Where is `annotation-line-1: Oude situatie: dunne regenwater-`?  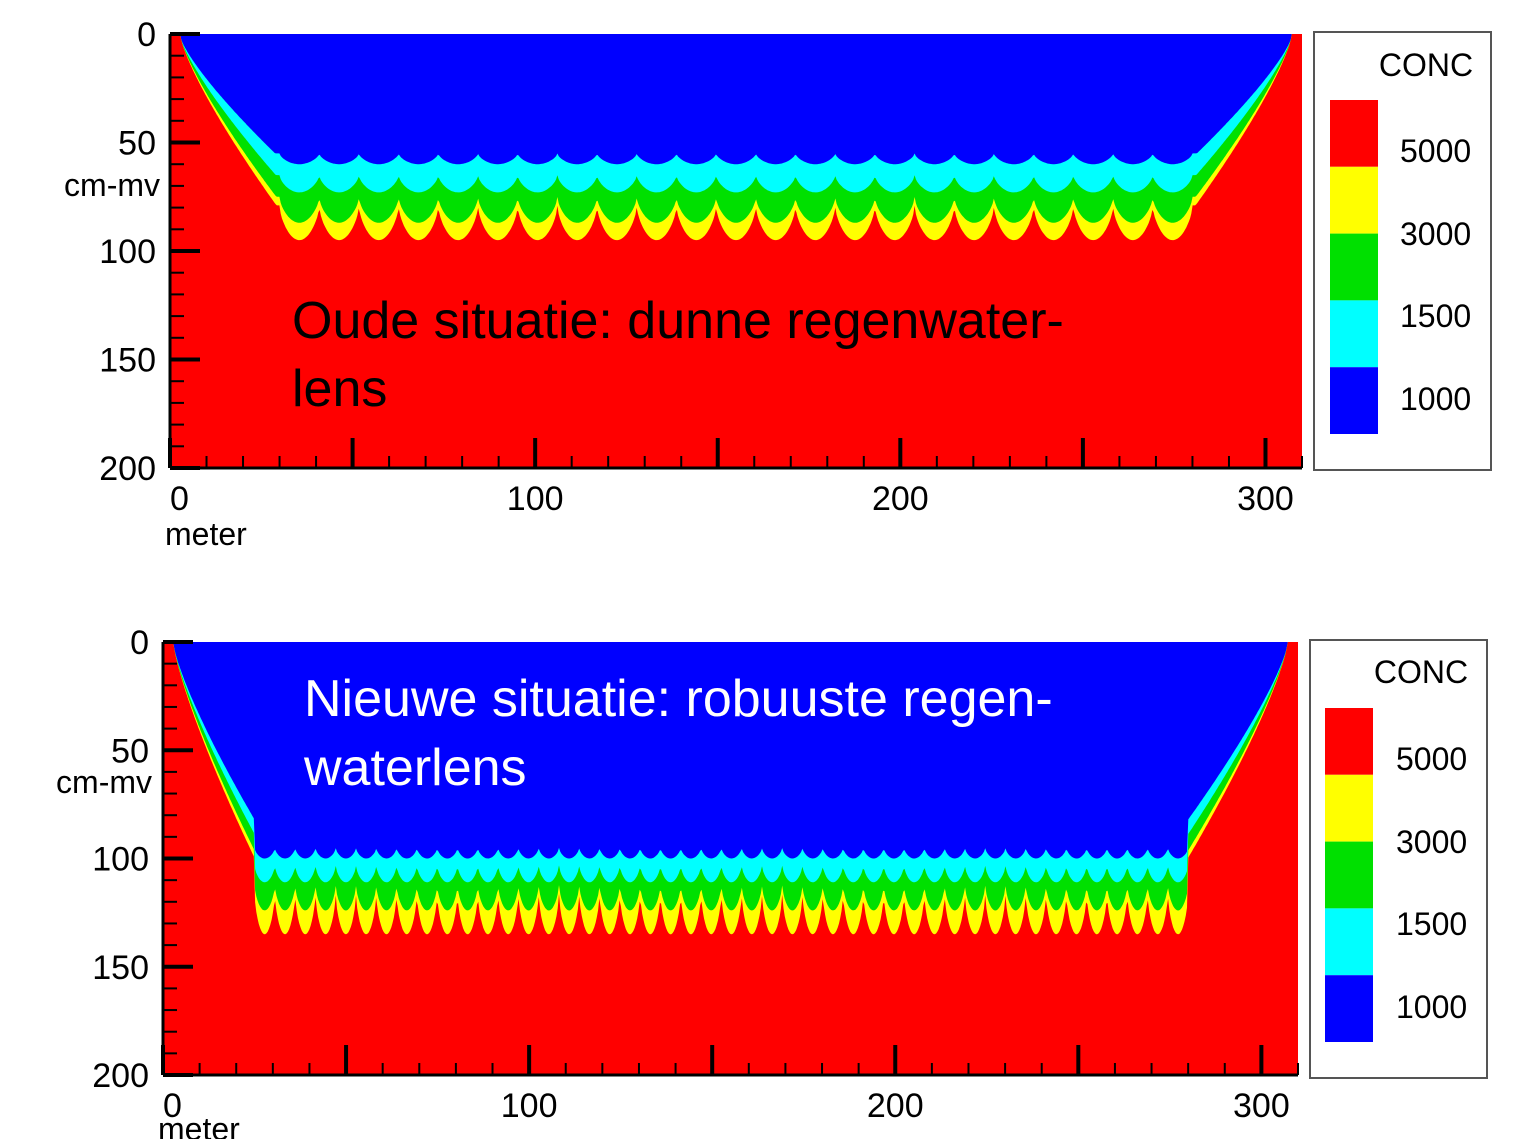
annotation-line-1: Oude situatie: dunne regenwater- is located at coordinates (678, 321).